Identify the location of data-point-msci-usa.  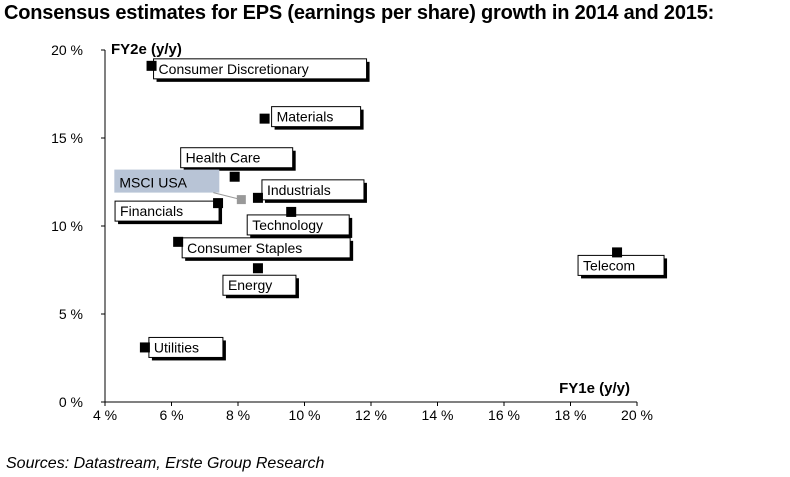
(241, 200).